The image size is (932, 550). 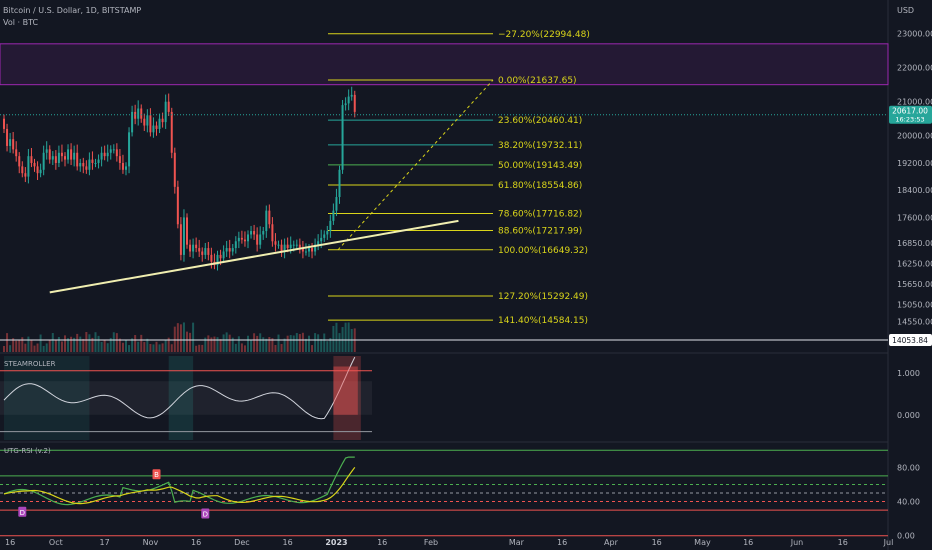 I want to click on x-tick-label: Jul, so click(x=888, y=542).